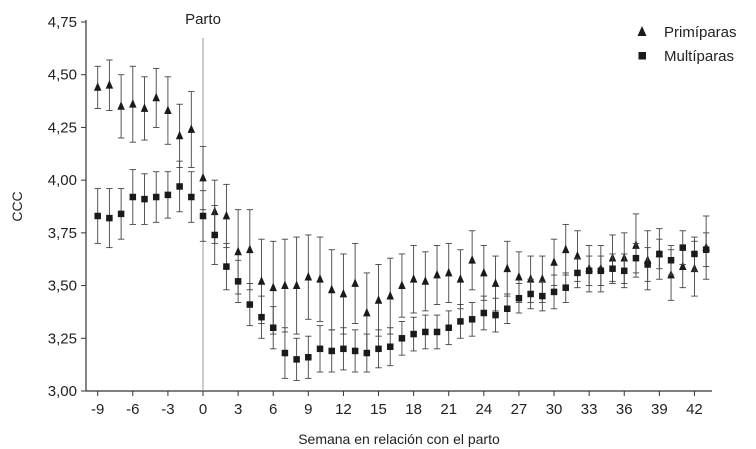 This screenshot has height=449, width=756. I want to click on x-tick-label: 15, so click(378, 409).